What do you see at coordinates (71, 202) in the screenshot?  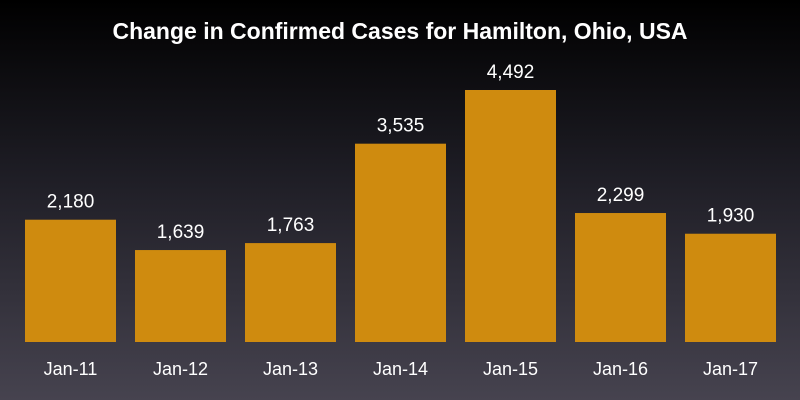 I see `value-label: 2,180` at bounding box center [71, 202].